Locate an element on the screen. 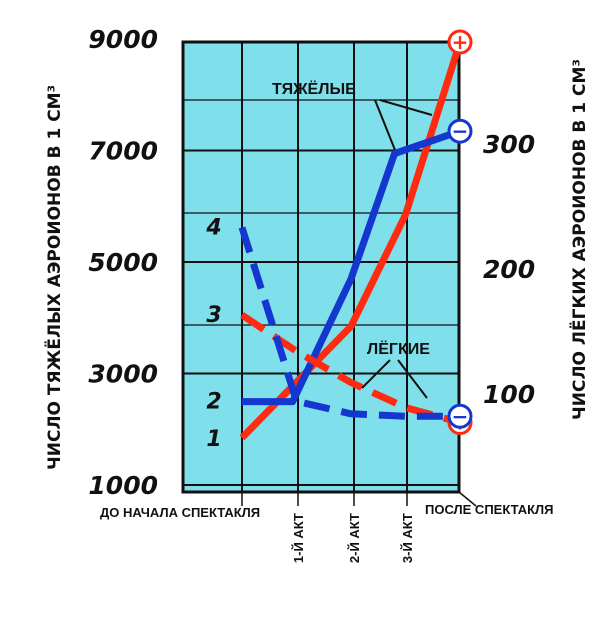 The image size is (600, 624). y-axis-left-label: ЧИСЛО ТЯЖЁЛЫХ АЭРОИОНОВ В 1 СМ³ is located at coordinates (54, 277).